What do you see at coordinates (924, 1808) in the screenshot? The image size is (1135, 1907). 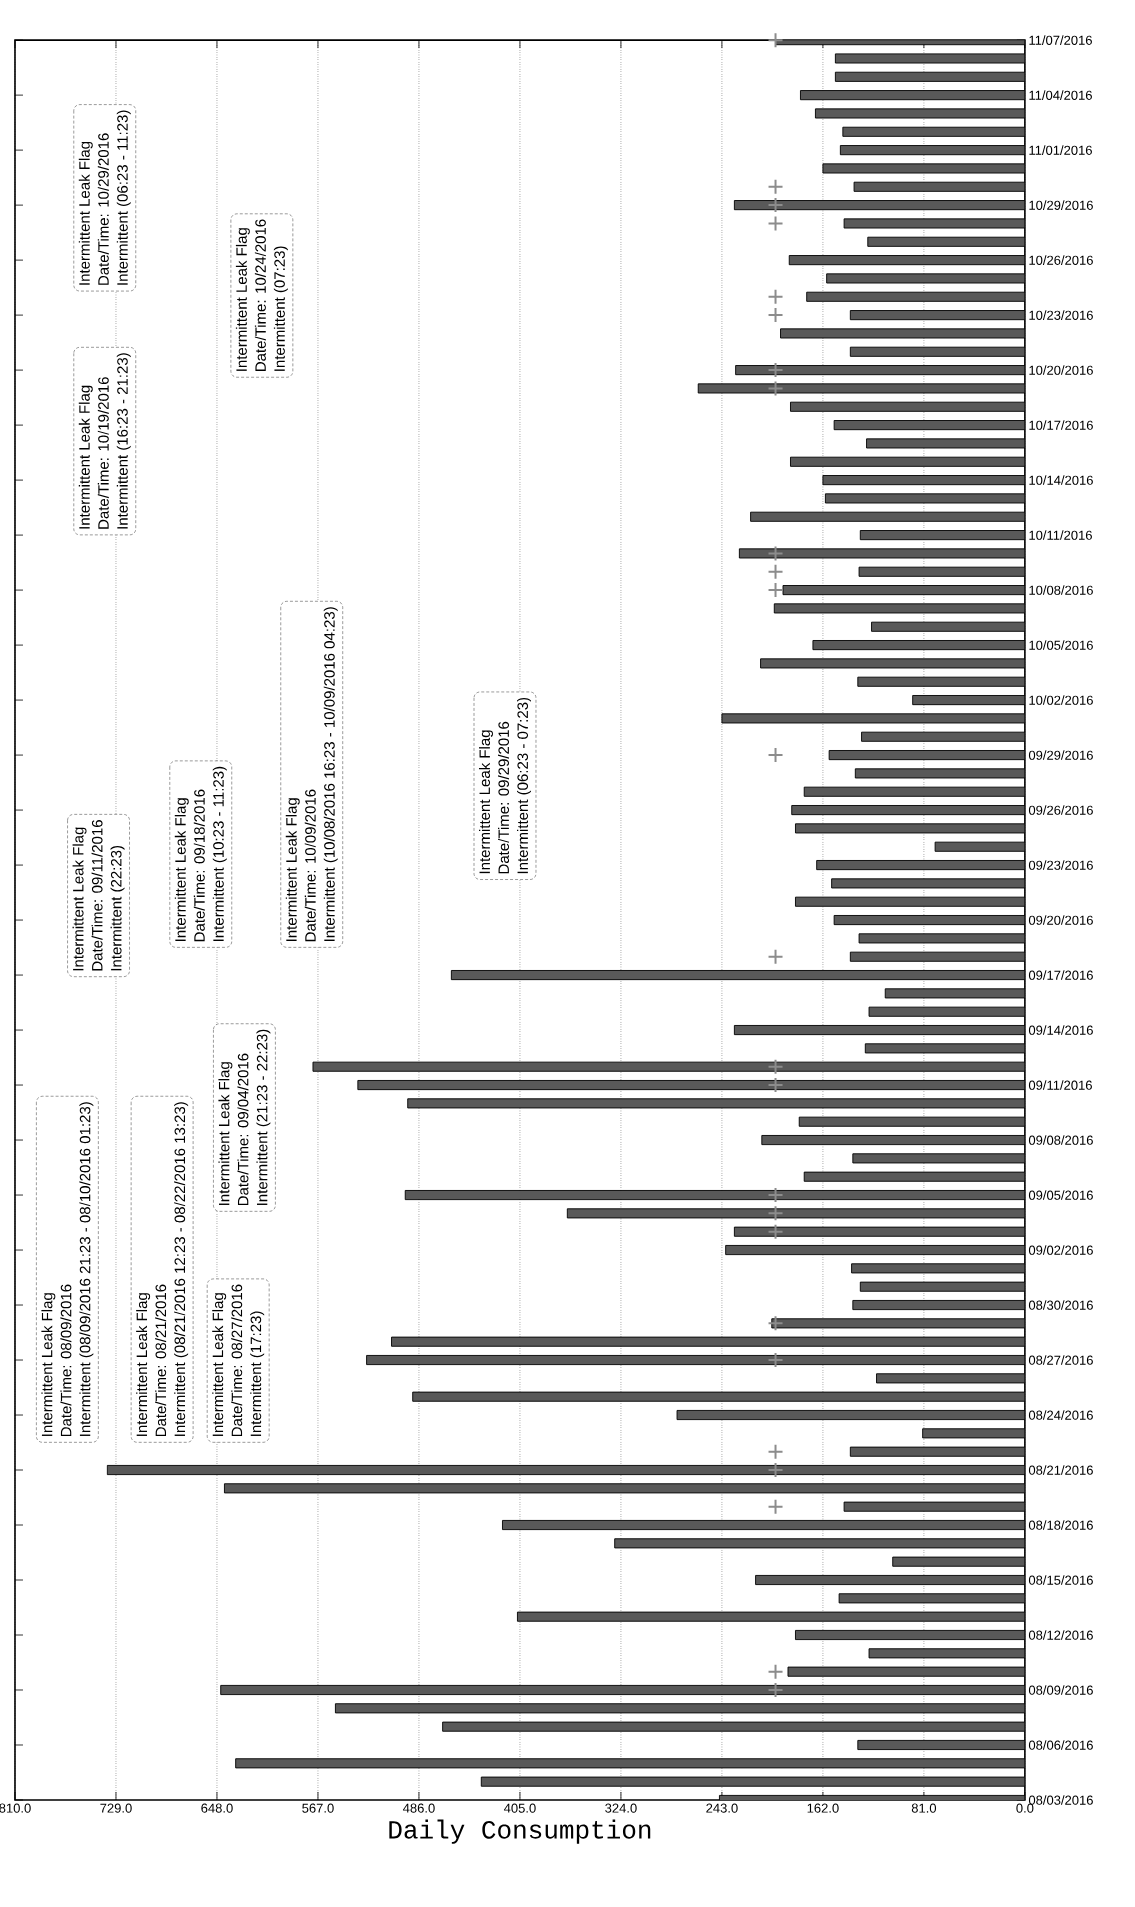 I see `x-tick-label: 81.0` at bounding box center [924, 1808].